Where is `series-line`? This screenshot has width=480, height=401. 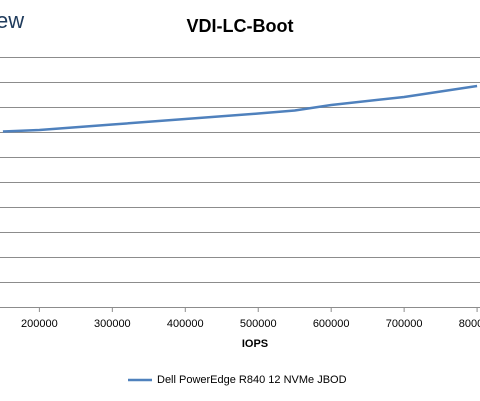 series-line is located at coordinates (240, 108).